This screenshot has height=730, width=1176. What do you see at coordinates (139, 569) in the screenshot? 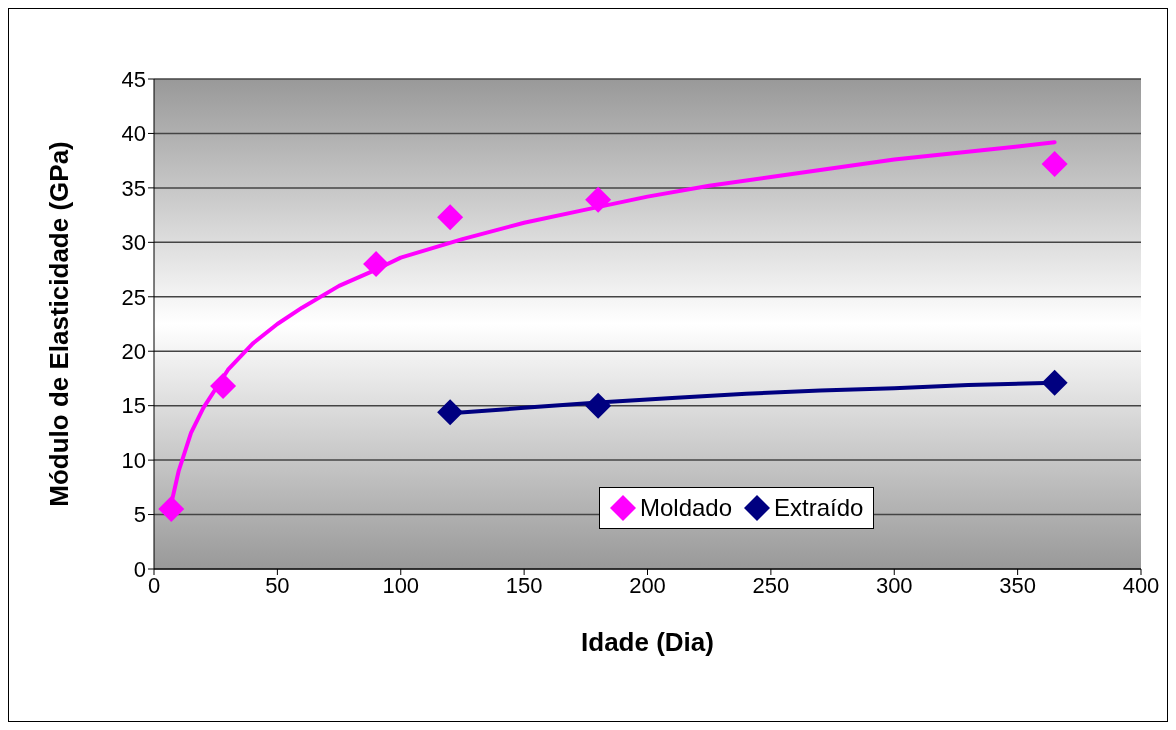
I see `y-tick-label: 0` at bounding box center [139, 569].